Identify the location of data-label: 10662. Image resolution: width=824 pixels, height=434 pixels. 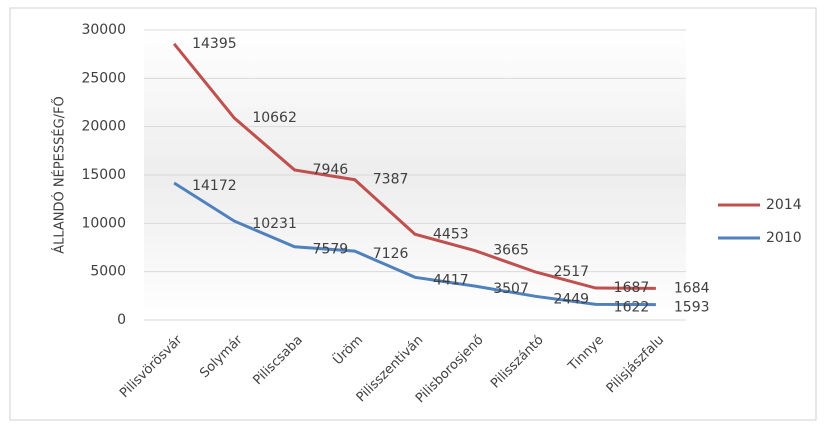
(274, 118).